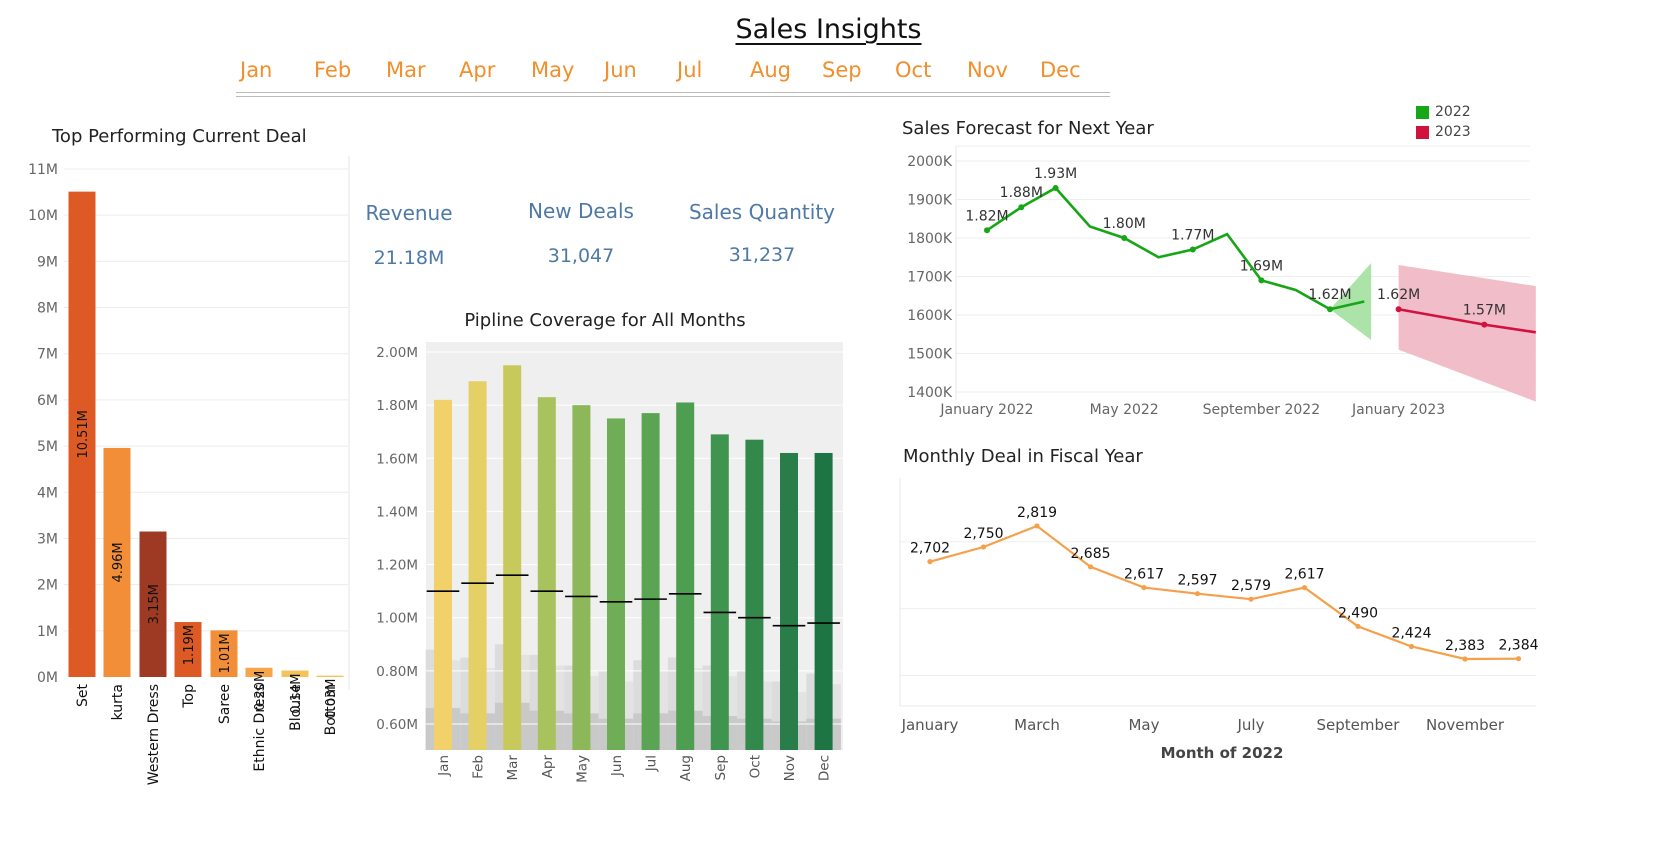 The image size is (1657, 851). Describe the element at coordinates (983, 534) in the screenshot. I see `point-label: 2,750` at that location.